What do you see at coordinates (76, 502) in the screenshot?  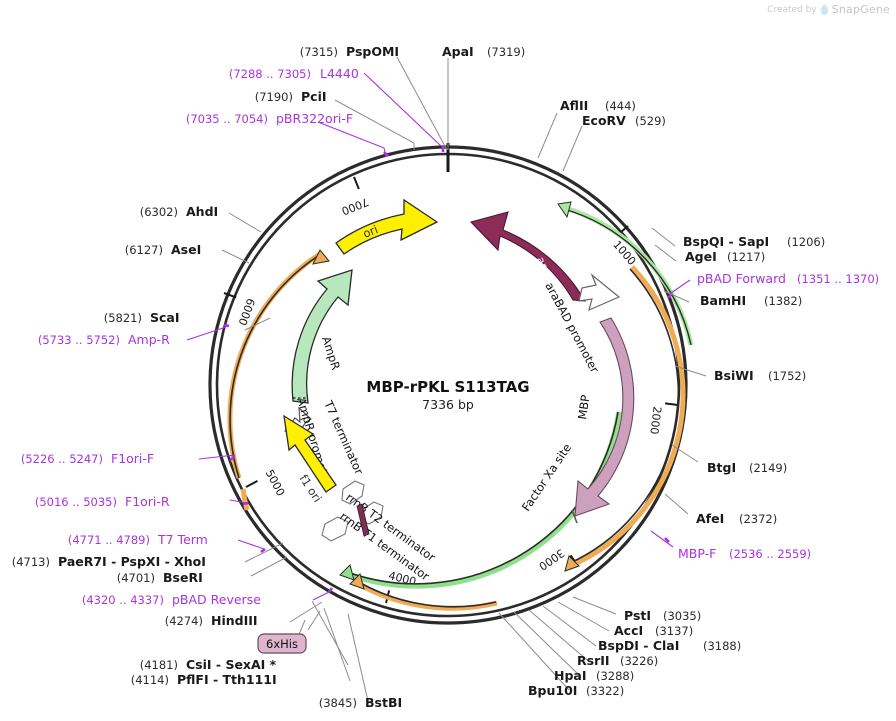 I see `label-position: (5016 .. 5035)` at bounding box center [76, 502].